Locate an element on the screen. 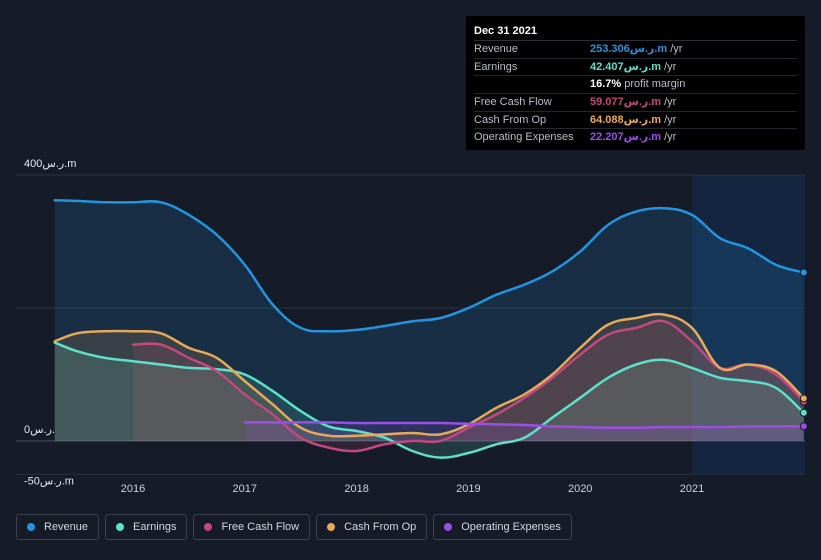  tooltip-row-name: Earnings is located at coordinates (496, 66).